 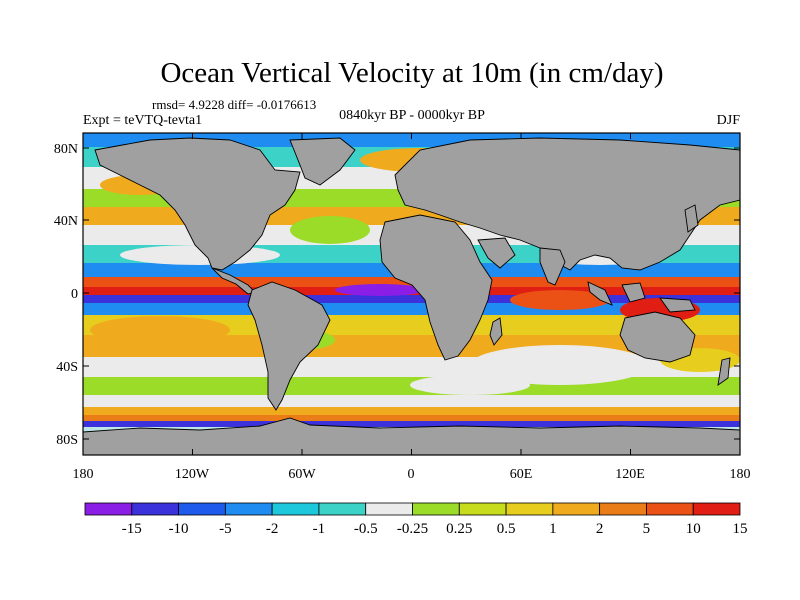 I want to click on colorbar-label: 15, so click(x=740, y=529).